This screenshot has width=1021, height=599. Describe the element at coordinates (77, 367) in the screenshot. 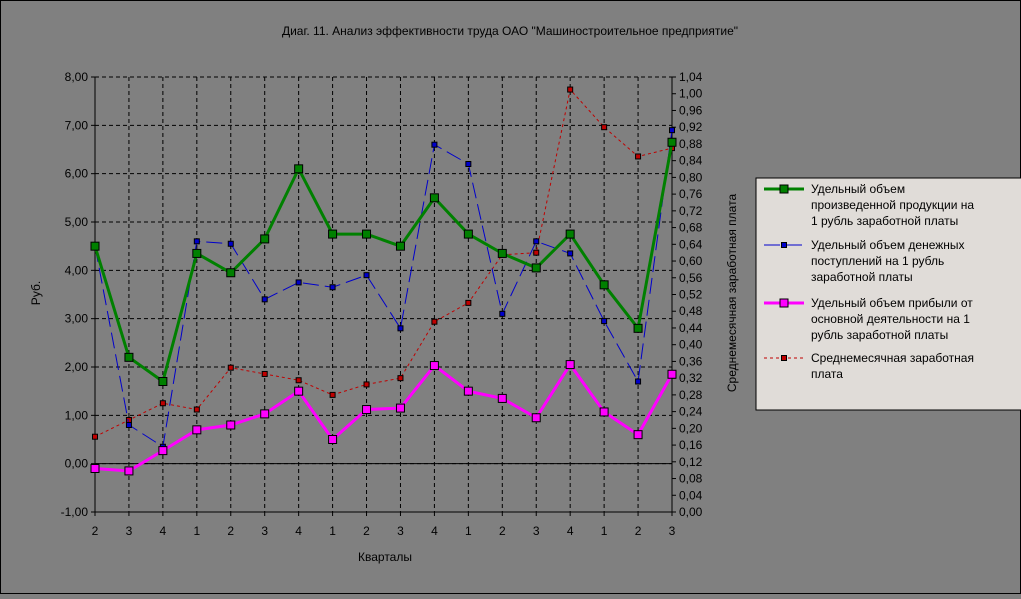

I see `y-tick-label: 2,00` at that location.